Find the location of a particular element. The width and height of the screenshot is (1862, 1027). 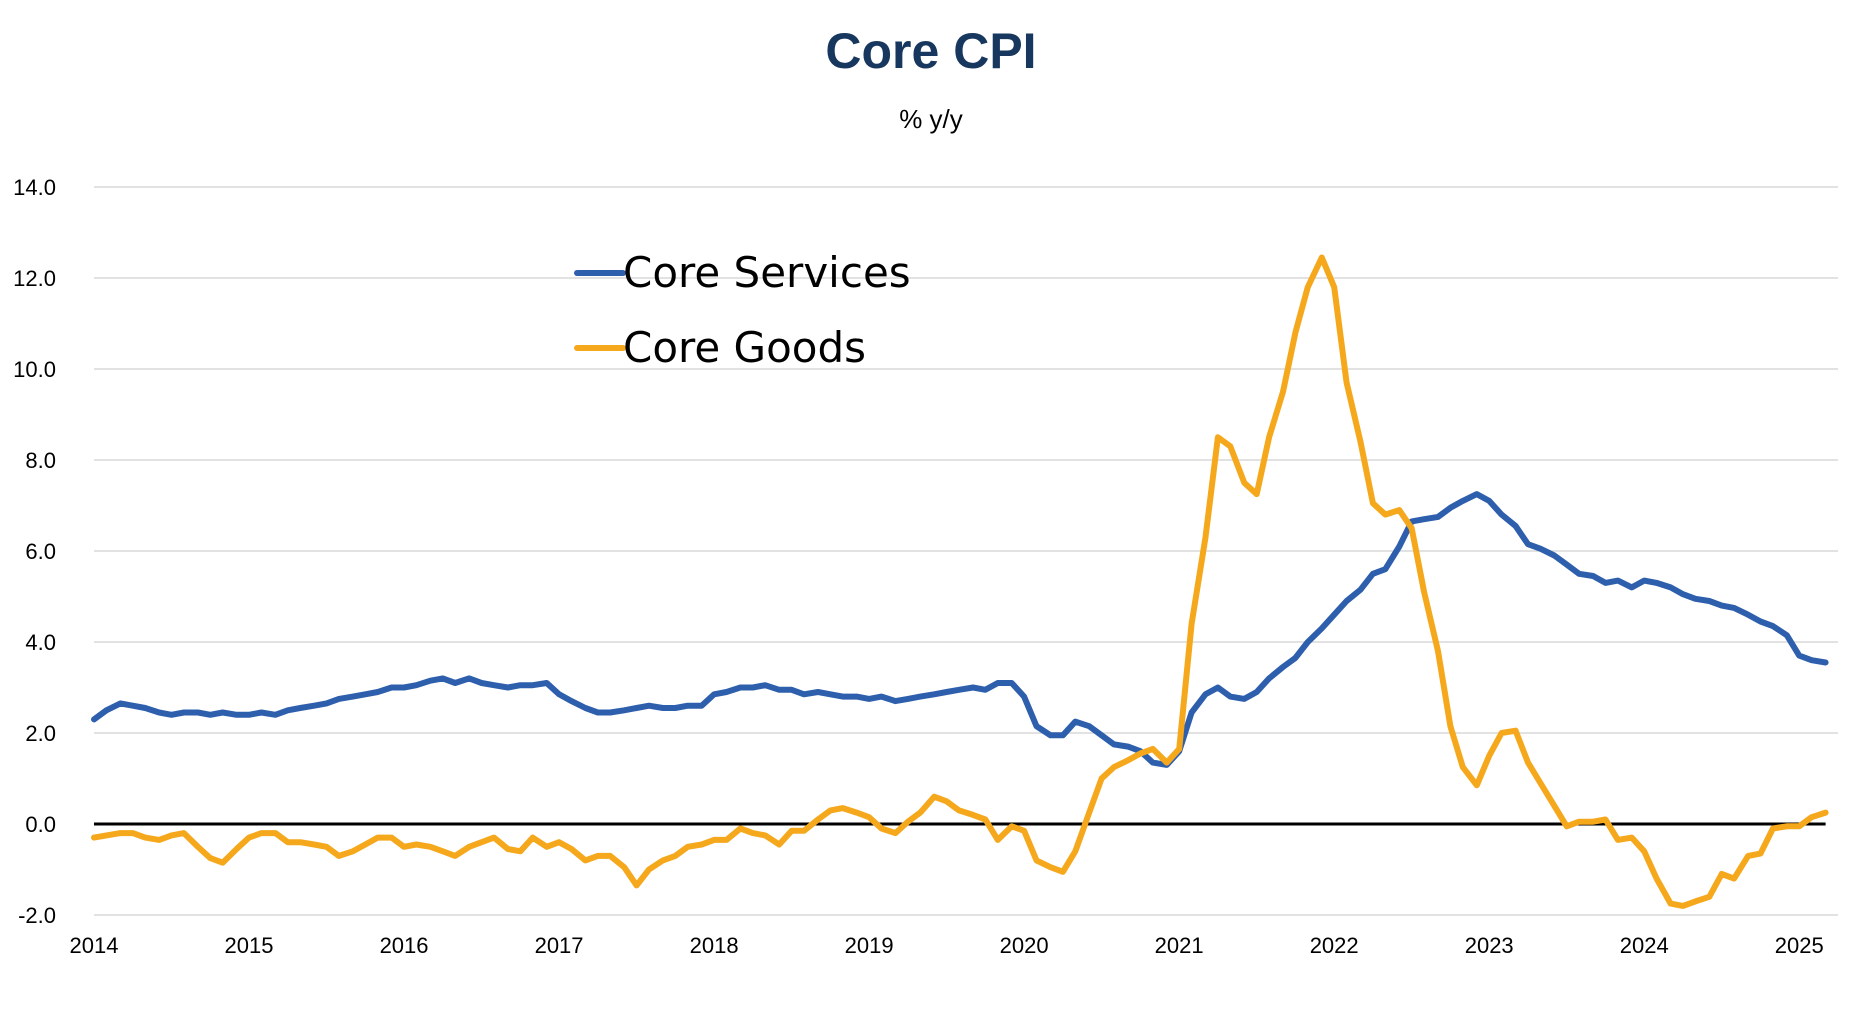

x-tick-label: 2025 is located at coordinates (1799, 945).